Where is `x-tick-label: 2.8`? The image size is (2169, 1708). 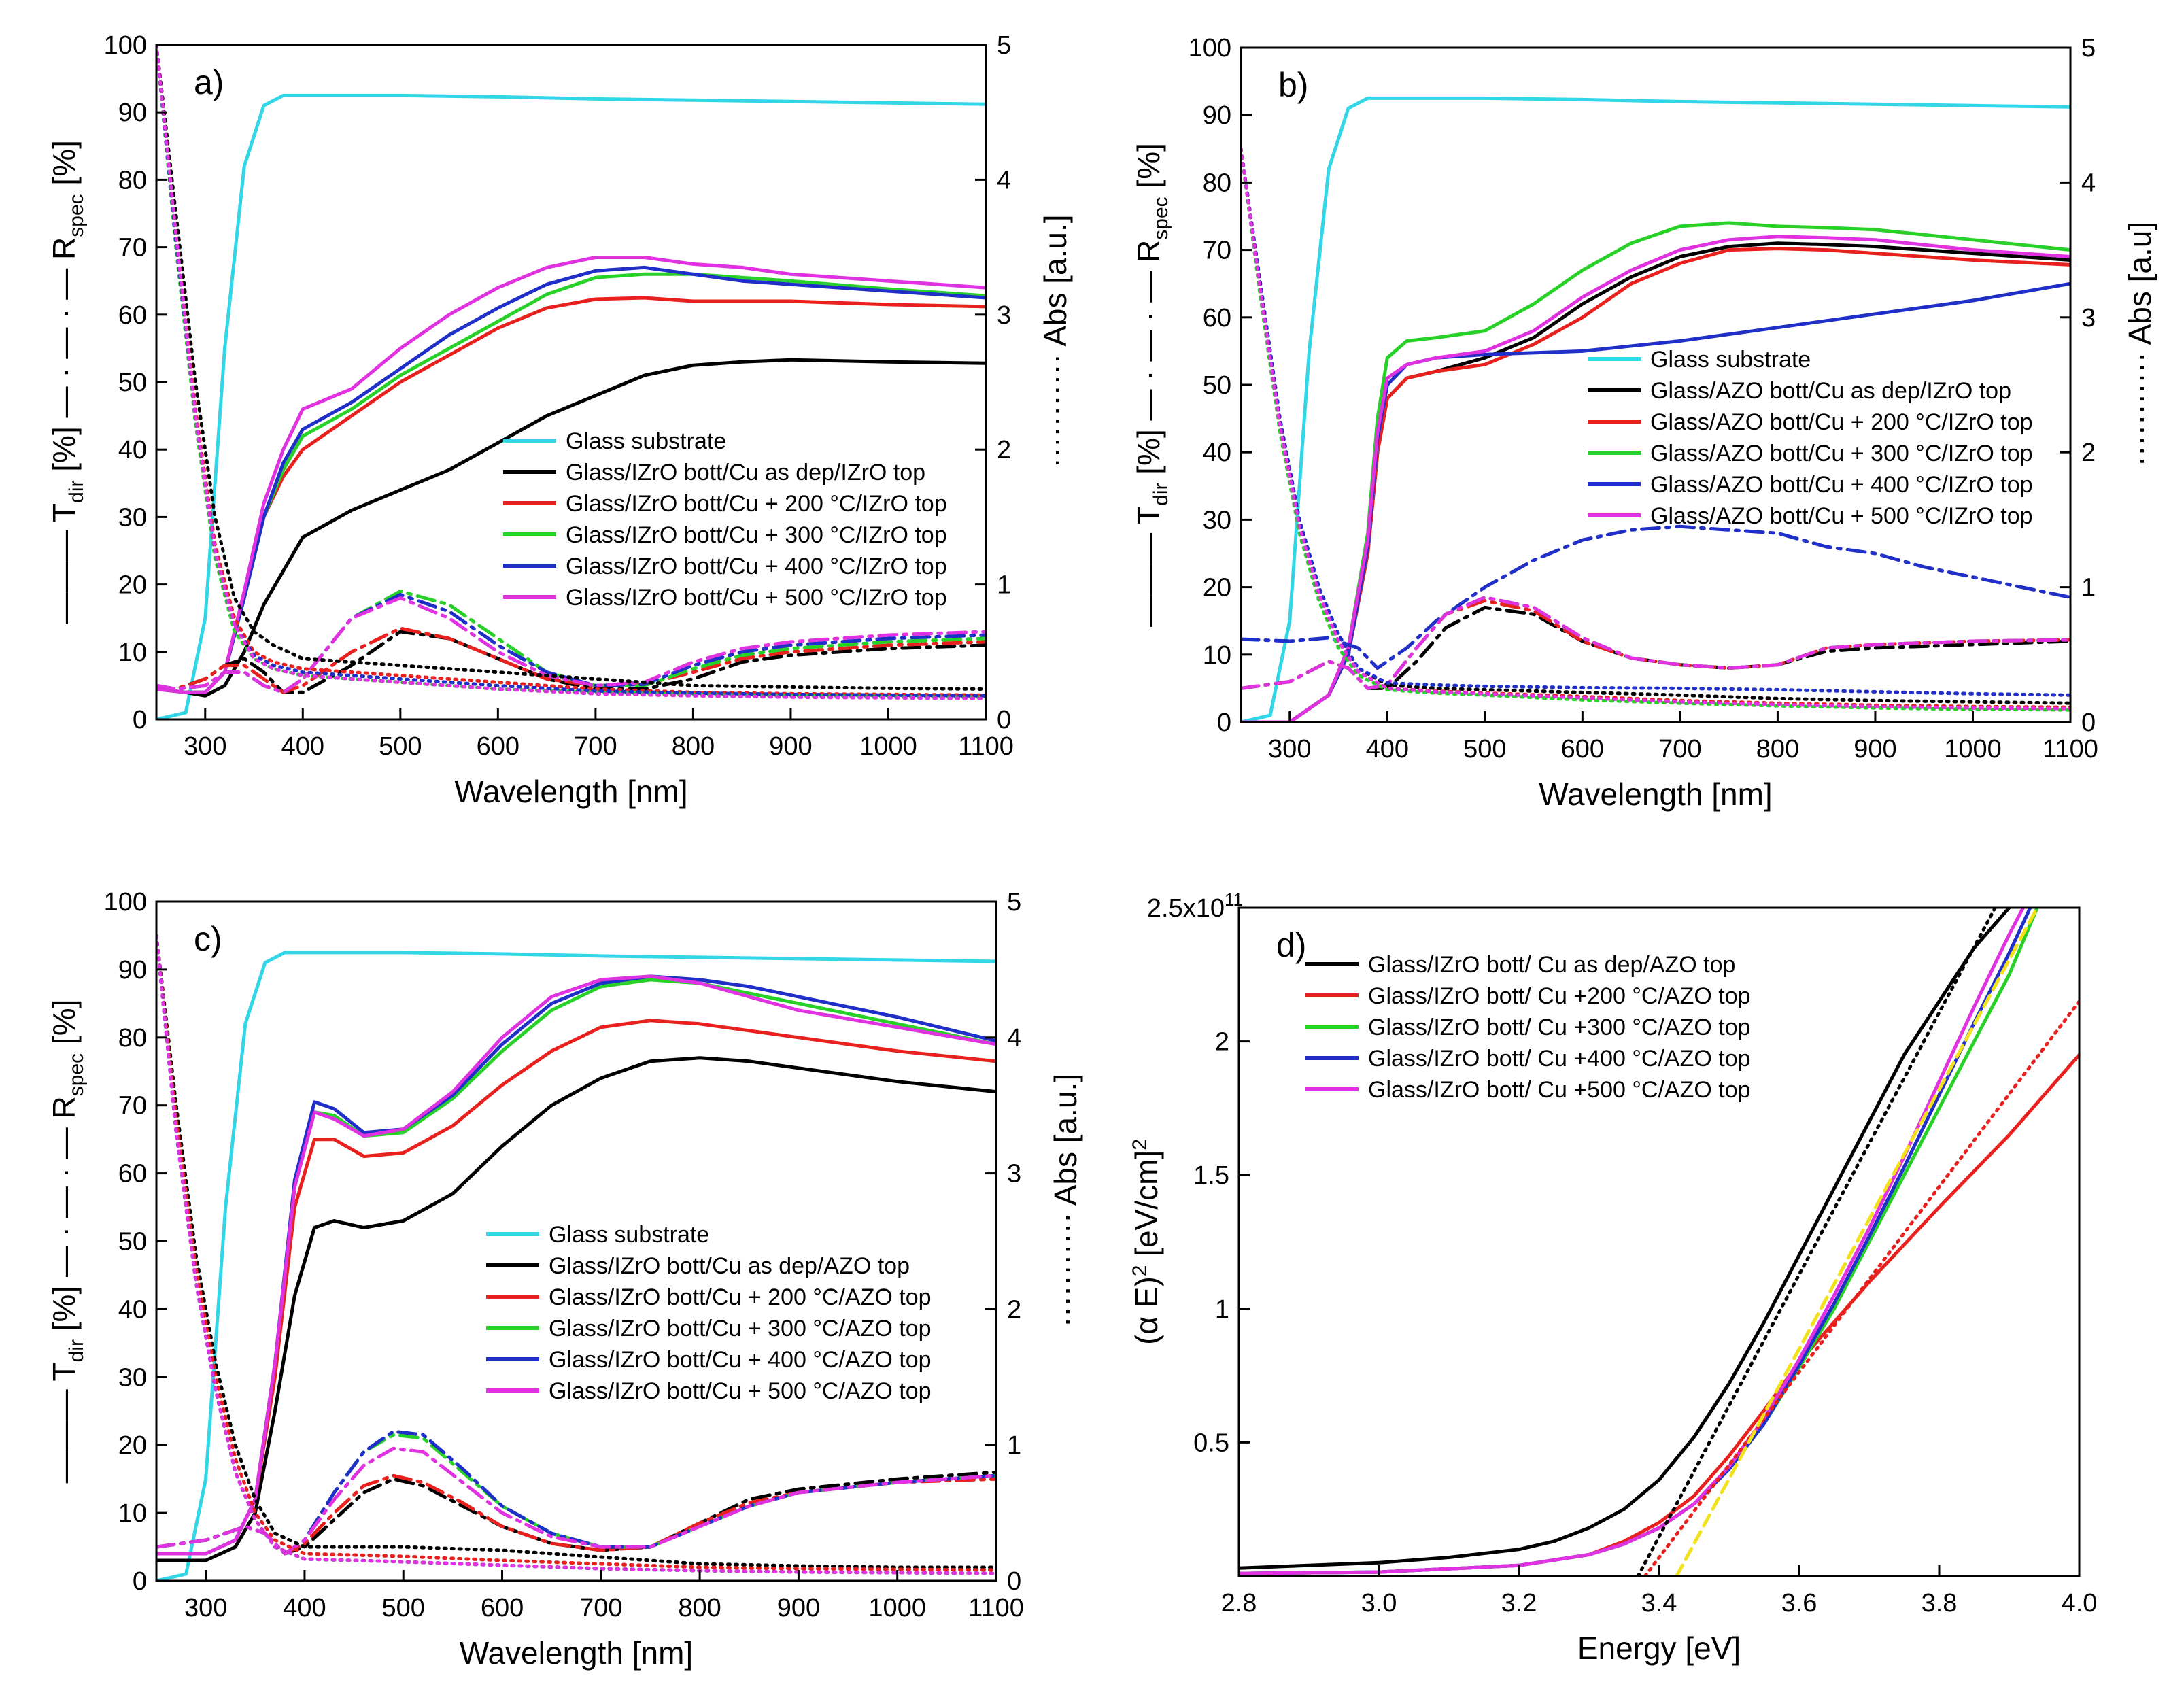 x-tick-label: 2.8 is located at coordinates (1239, 1604).